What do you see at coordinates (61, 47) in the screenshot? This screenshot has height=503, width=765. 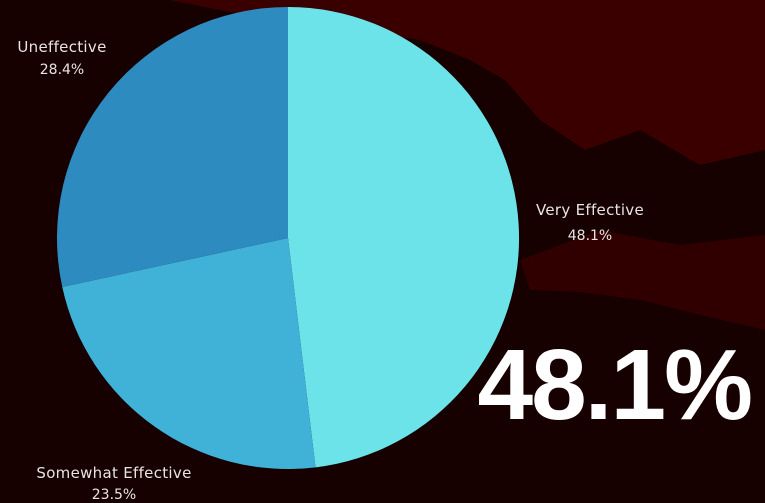 I see `label-uneffective: Uneffective` at bounding box center [61, 47].